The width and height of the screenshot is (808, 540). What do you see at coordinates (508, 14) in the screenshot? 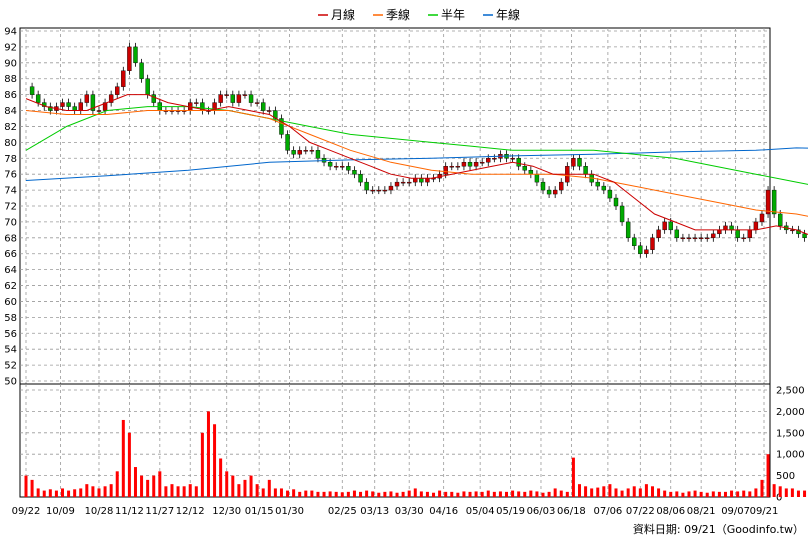
I see `legend-label-3: 年線` at bounding box center [508, 14].